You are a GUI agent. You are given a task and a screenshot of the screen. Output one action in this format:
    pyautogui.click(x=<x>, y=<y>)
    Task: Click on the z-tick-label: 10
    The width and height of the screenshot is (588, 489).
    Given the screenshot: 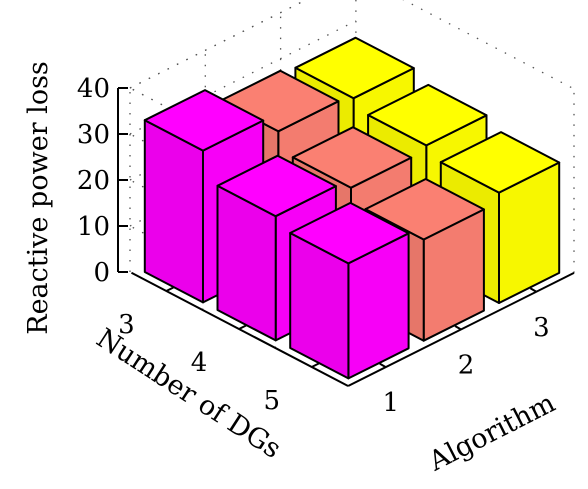 What is the action you would take?
    pyautogui.click(x=93, y=227)
    